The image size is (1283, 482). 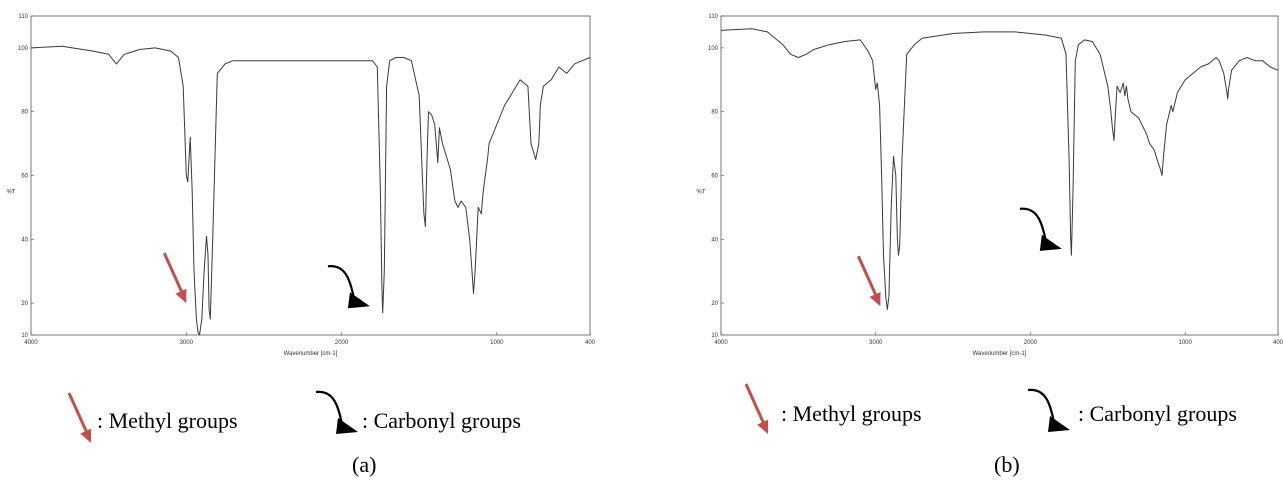 What do you see at coordinates (441, 420) in the screenshot?
I see `legend-carbonyl-label-a: : Carbonyl groups` at bounding box center [441, 420].